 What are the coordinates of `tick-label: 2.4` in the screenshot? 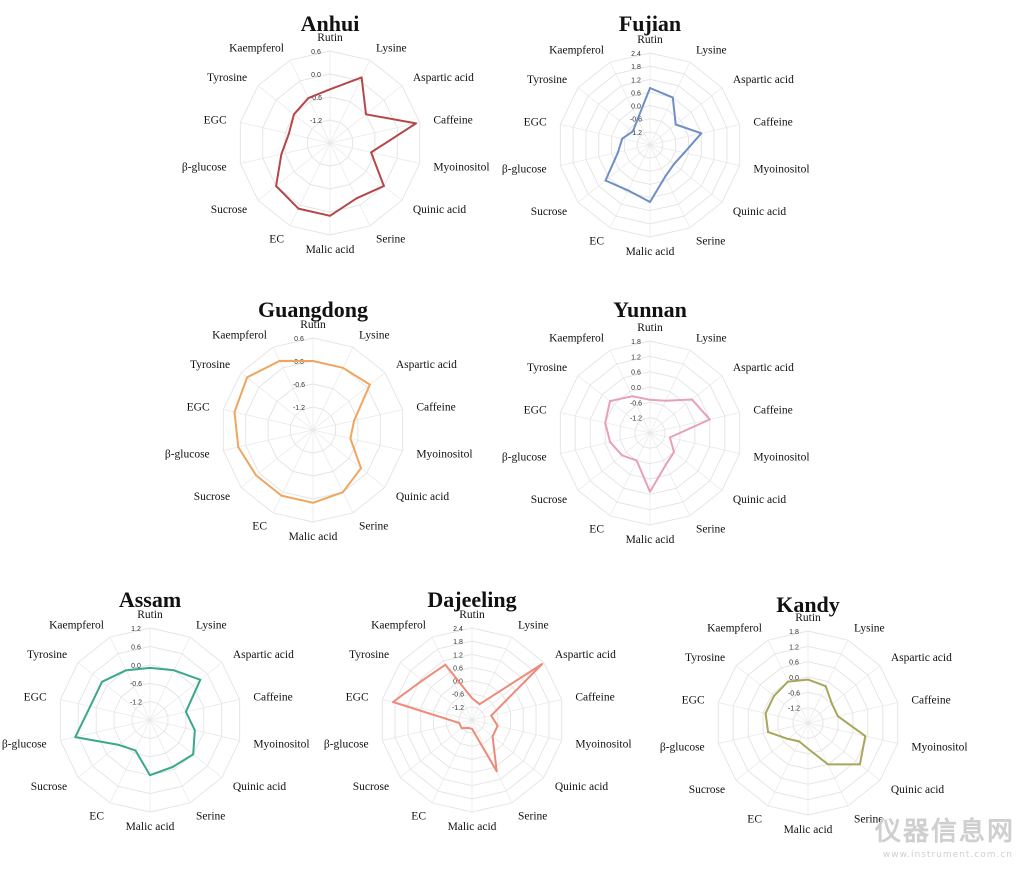 It's located at (458, 629).